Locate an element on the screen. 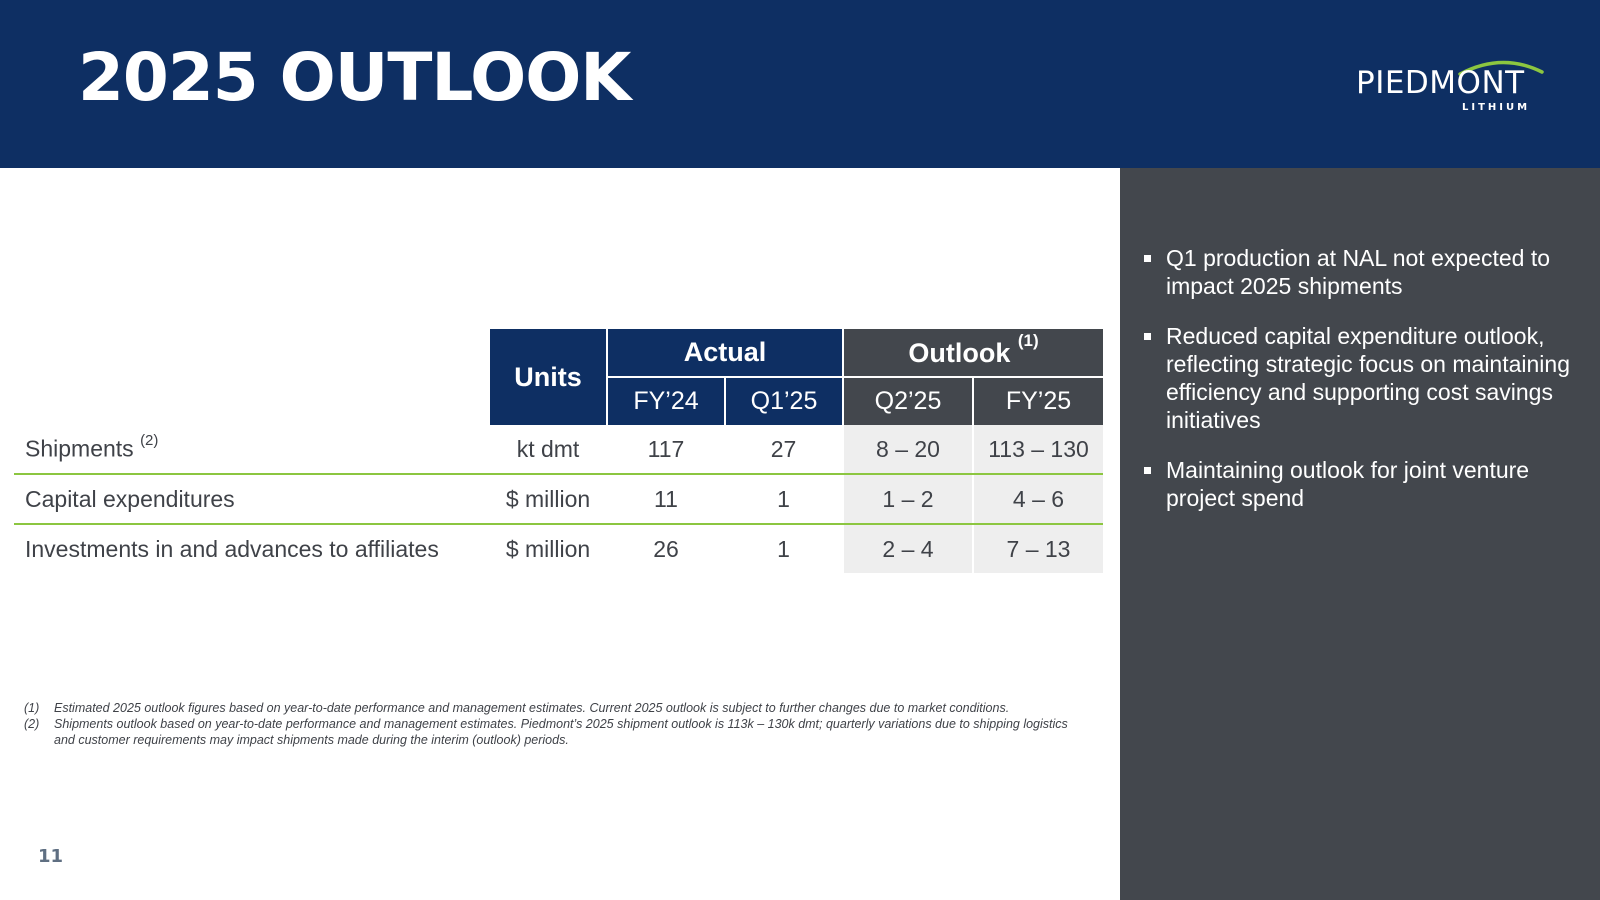  page-title: 2025 OUTLOOK is located at coordinates (354, 77).